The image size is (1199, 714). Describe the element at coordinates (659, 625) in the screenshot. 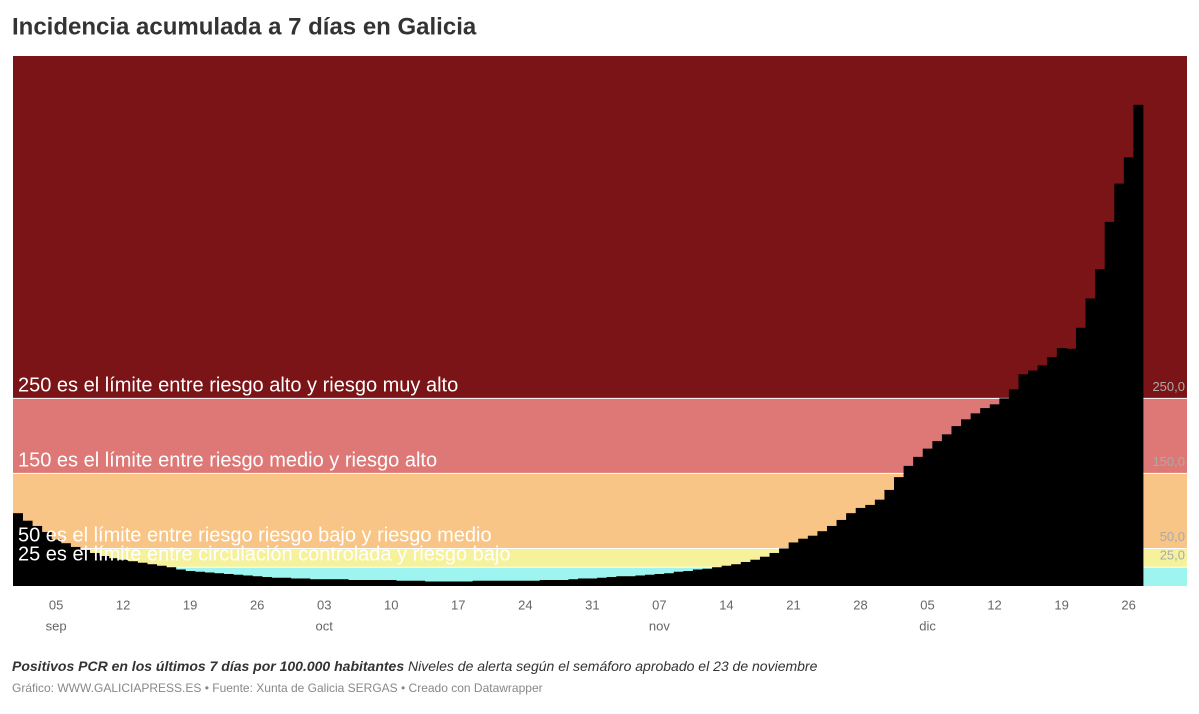

I see `x-month-label: nov` at that location.